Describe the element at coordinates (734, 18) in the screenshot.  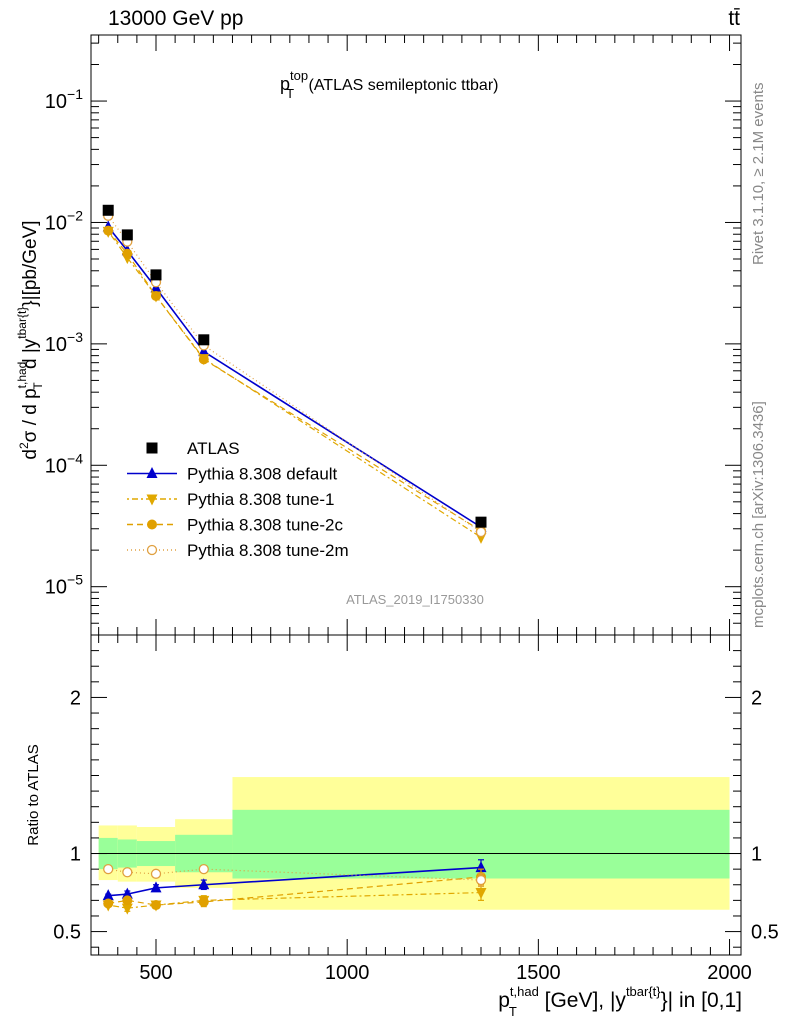
I see `process-label: tt̄` at that location.